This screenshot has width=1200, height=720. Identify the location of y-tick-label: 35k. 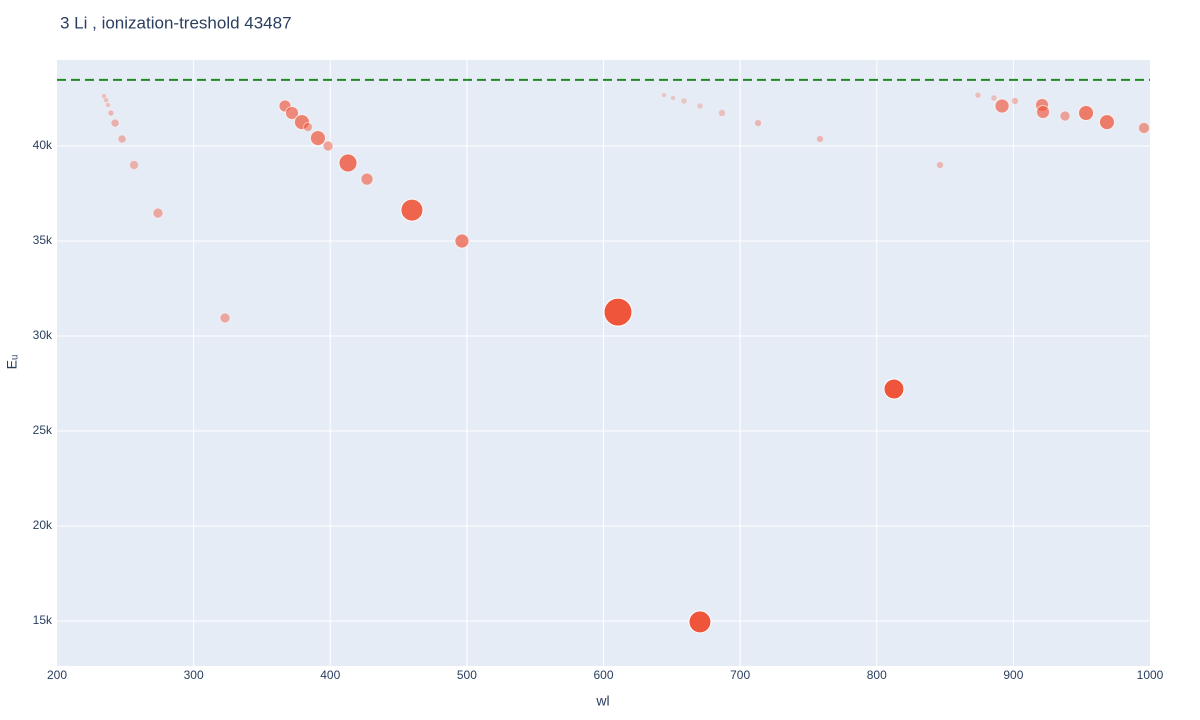
(43, 240).